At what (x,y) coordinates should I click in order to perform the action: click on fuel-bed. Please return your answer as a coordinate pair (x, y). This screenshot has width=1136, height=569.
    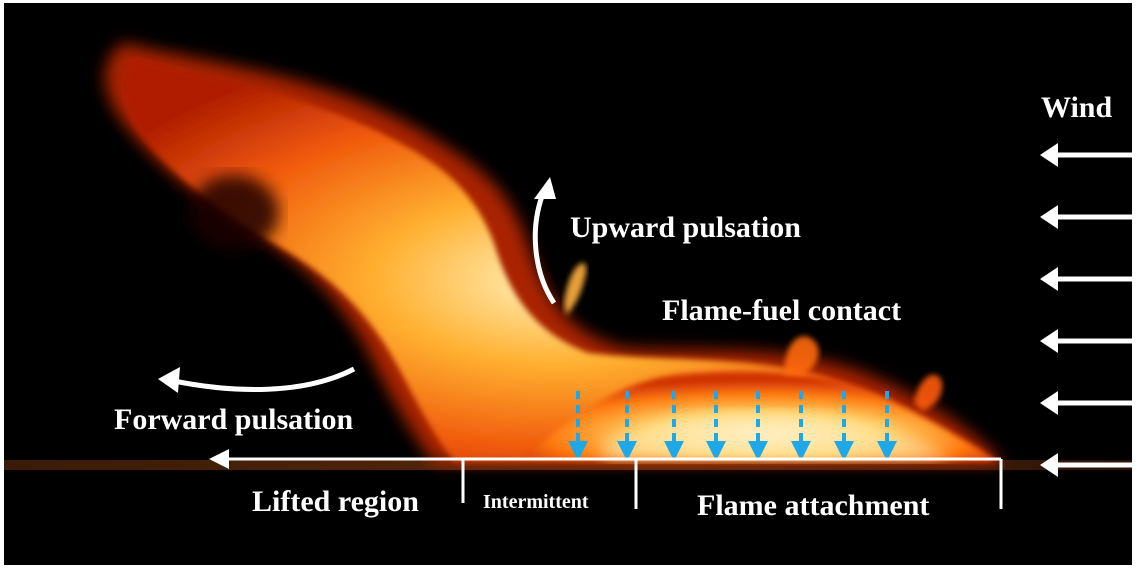
    Looking at the image, I should click on (568, 465).